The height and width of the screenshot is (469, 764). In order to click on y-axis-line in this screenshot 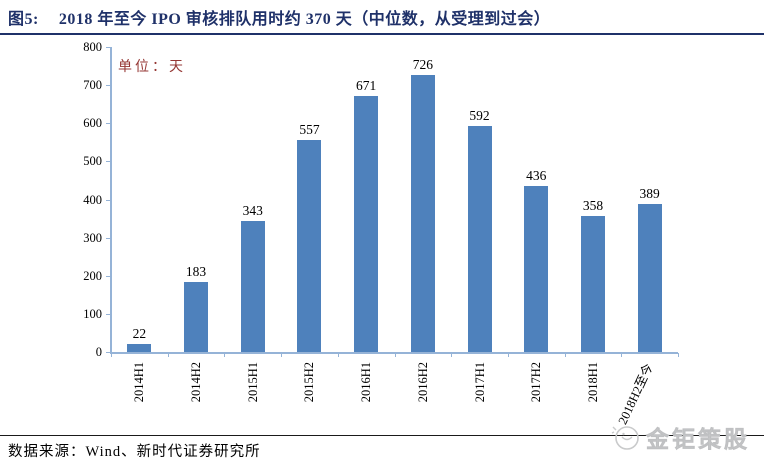, I will do `click(111, 200)`.